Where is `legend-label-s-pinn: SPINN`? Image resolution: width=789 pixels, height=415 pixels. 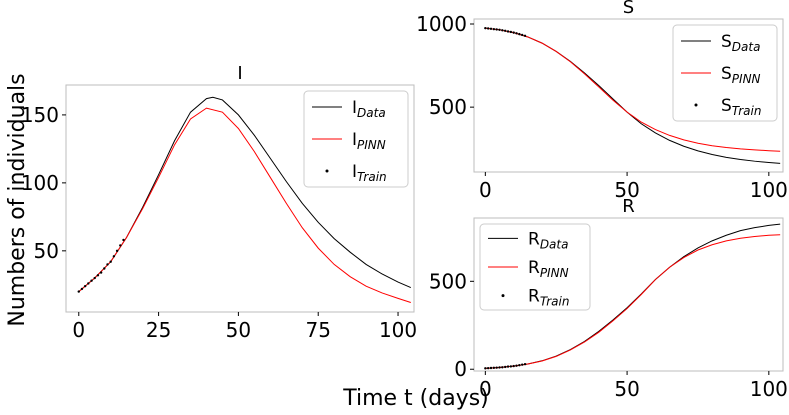 legend-label-s-pinn: SPINN is located at coordinates (741, 75).